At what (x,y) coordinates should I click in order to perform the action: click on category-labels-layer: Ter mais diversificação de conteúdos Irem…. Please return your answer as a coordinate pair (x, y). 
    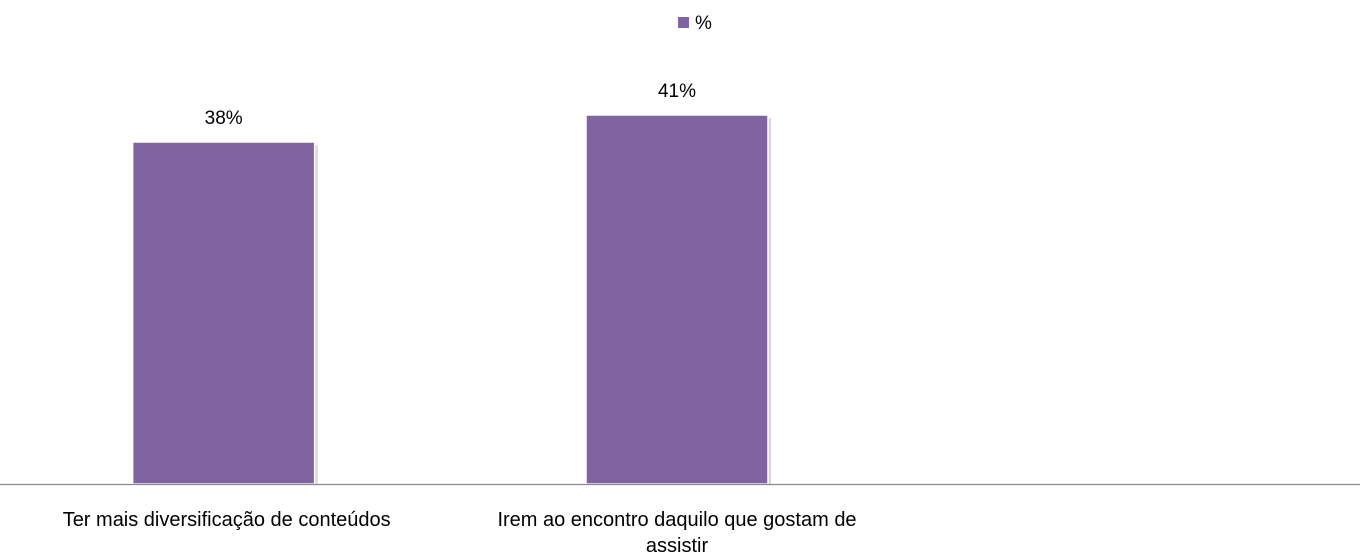
    Looking at the image, I should click on (460, 533).